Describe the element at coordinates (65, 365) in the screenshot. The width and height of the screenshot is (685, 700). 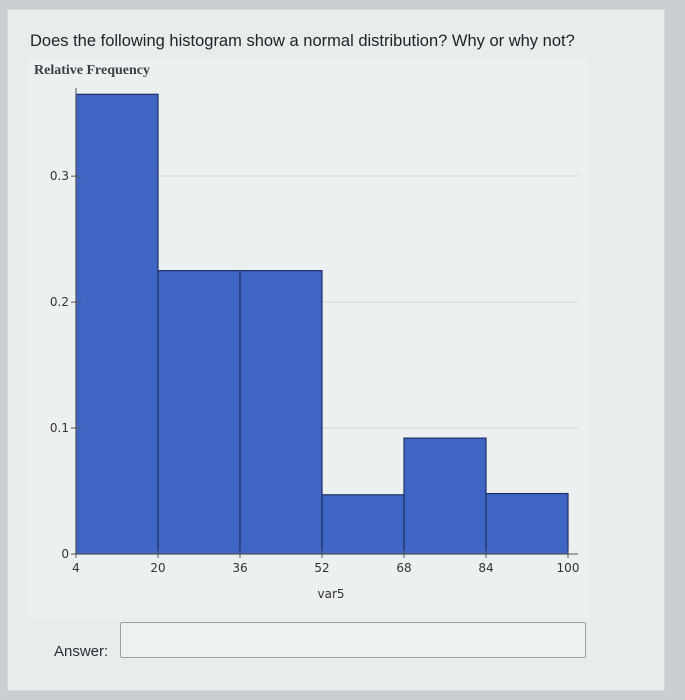
I see `y-ticks: 0 0.1 0.2 0.3` at that location.